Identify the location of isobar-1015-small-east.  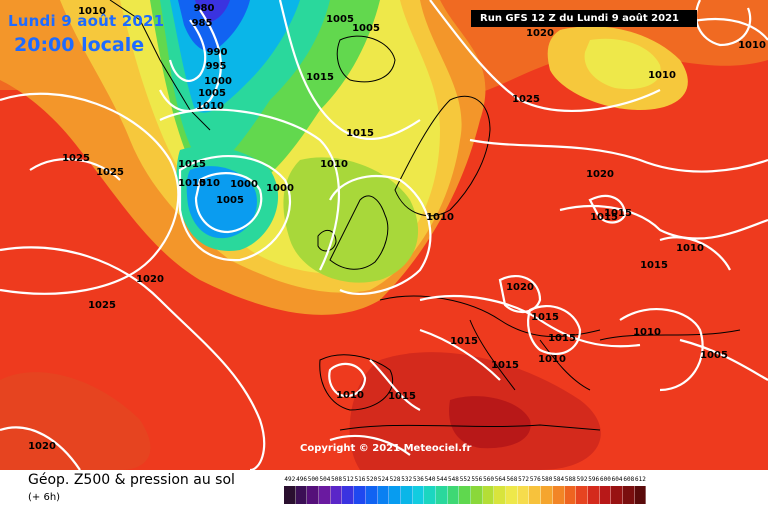
(607, 209).